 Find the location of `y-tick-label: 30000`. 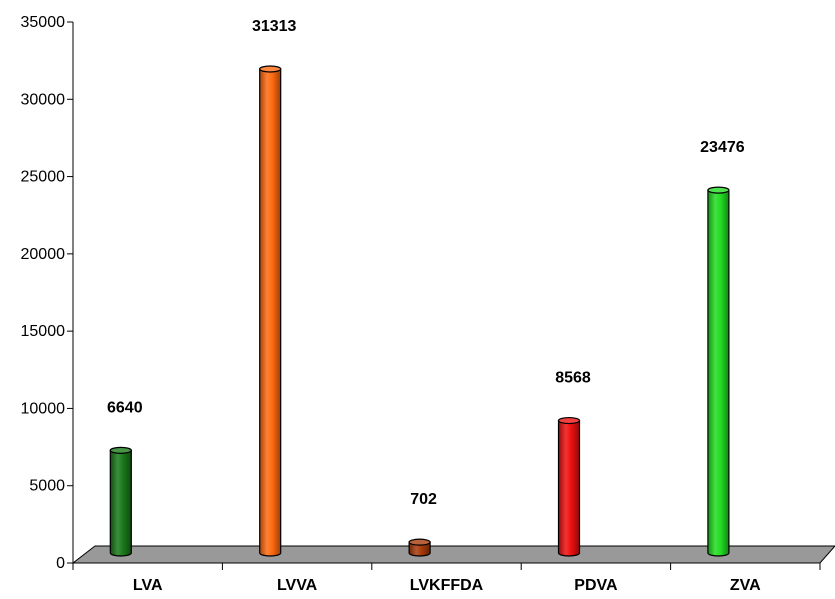

y-tick-label: 30000 is located at coordinates (43, 99).